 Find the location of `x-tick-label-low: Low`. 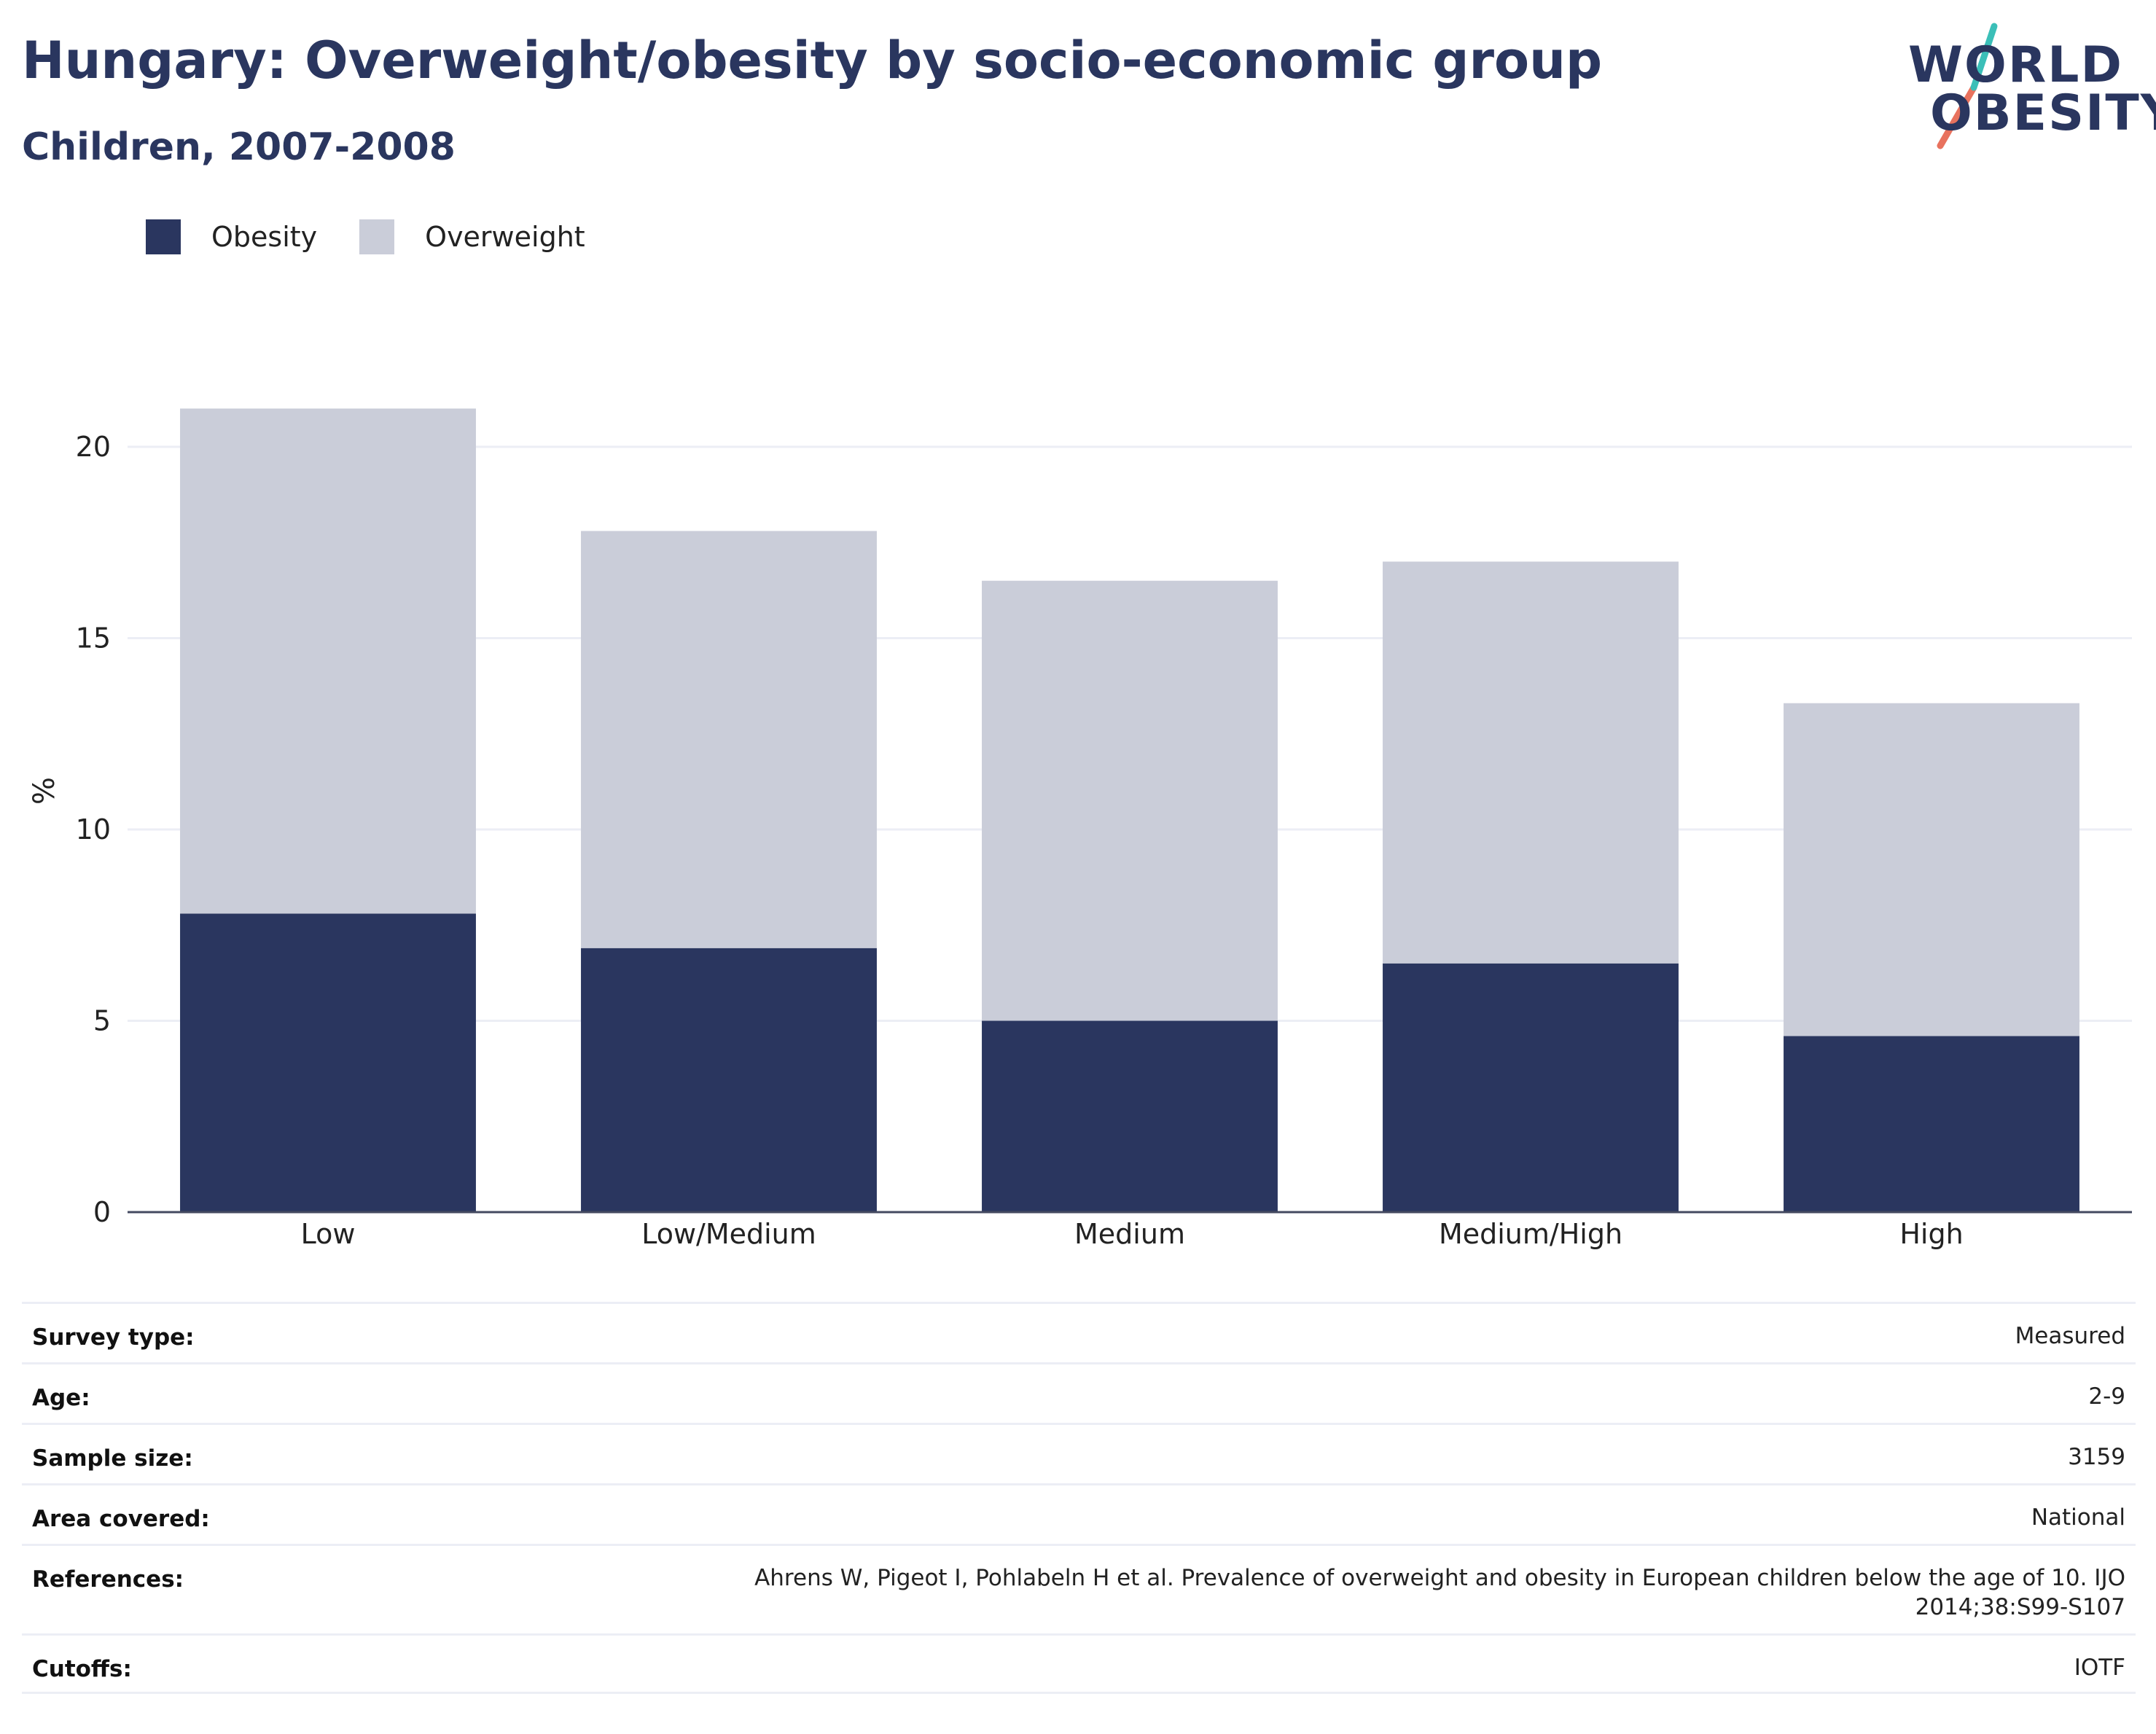

x-tick-label-low: Low is located at coordinates (329, 1234).